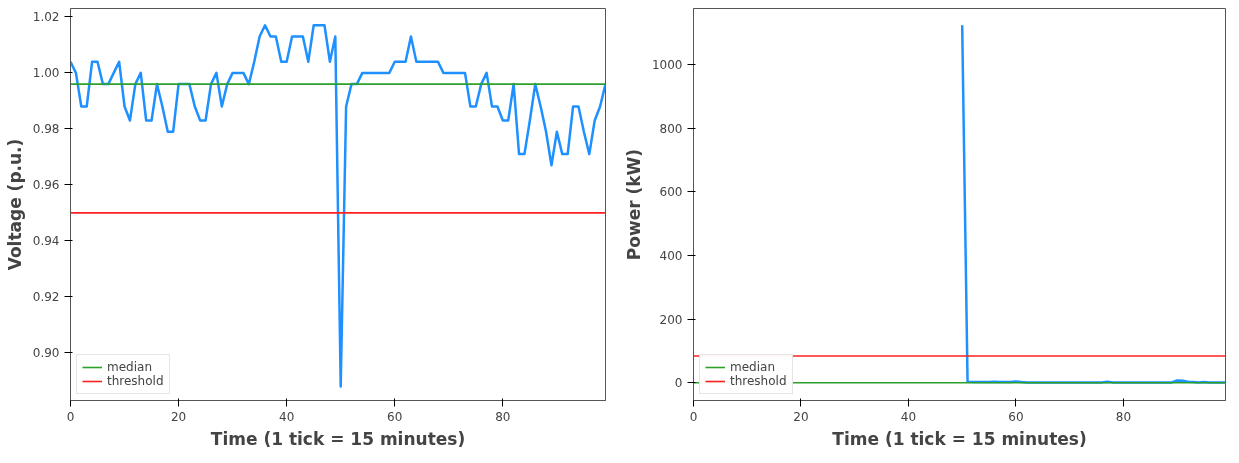 The width and height of the screenshot is (1239, 463). Describe the element at coordinates (671, 256) in the screenshot. I see `y-tick-label: 400` at that location.